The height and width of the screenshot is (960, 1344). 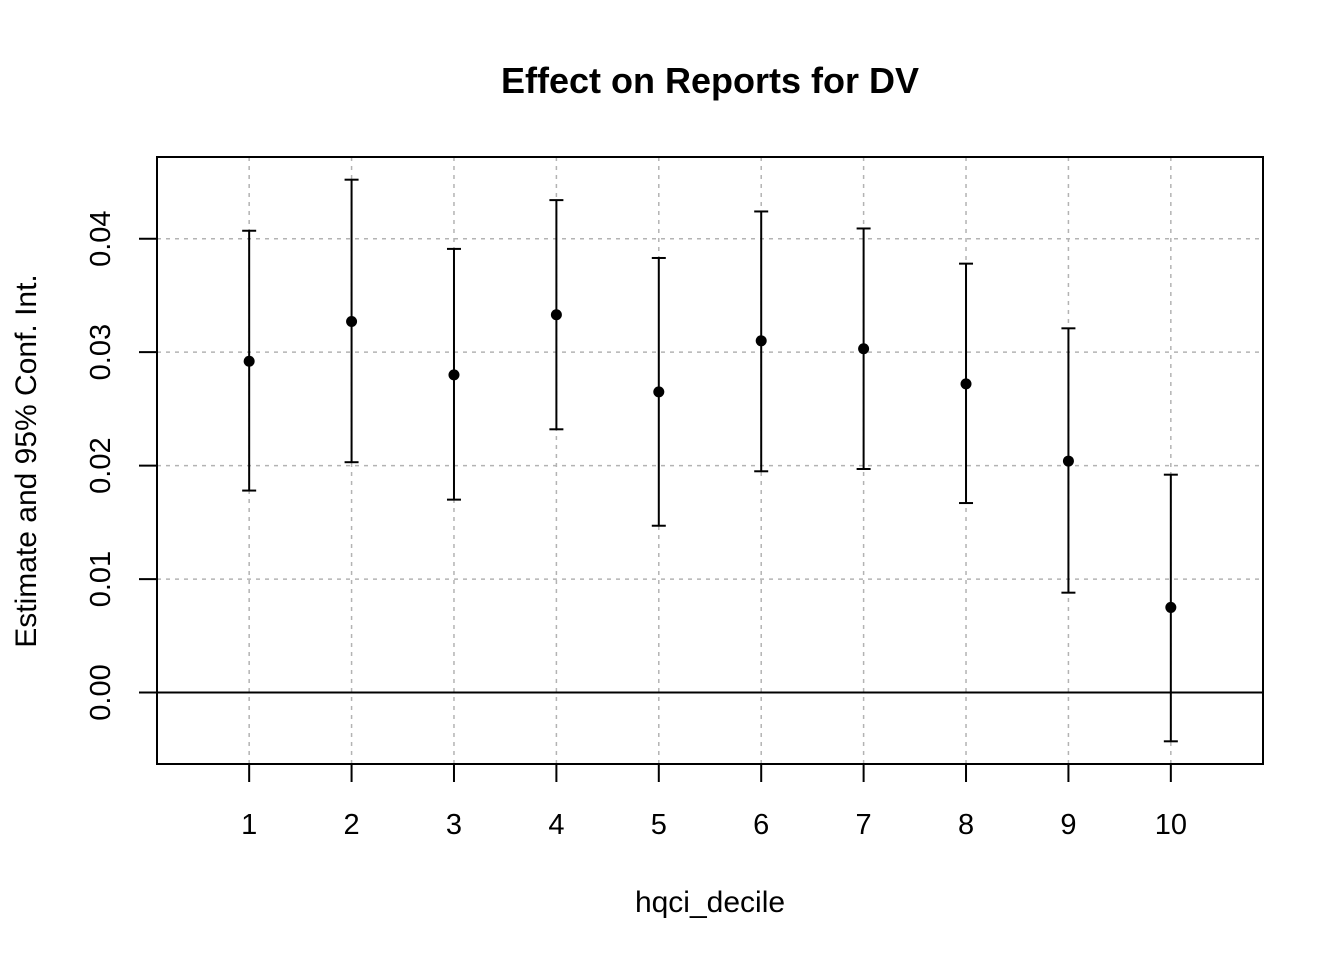 What do you see at coordinates (966, 825) in the screenshot?
I see `x-tick-label-8: 8` at bounding box center [966, 825].